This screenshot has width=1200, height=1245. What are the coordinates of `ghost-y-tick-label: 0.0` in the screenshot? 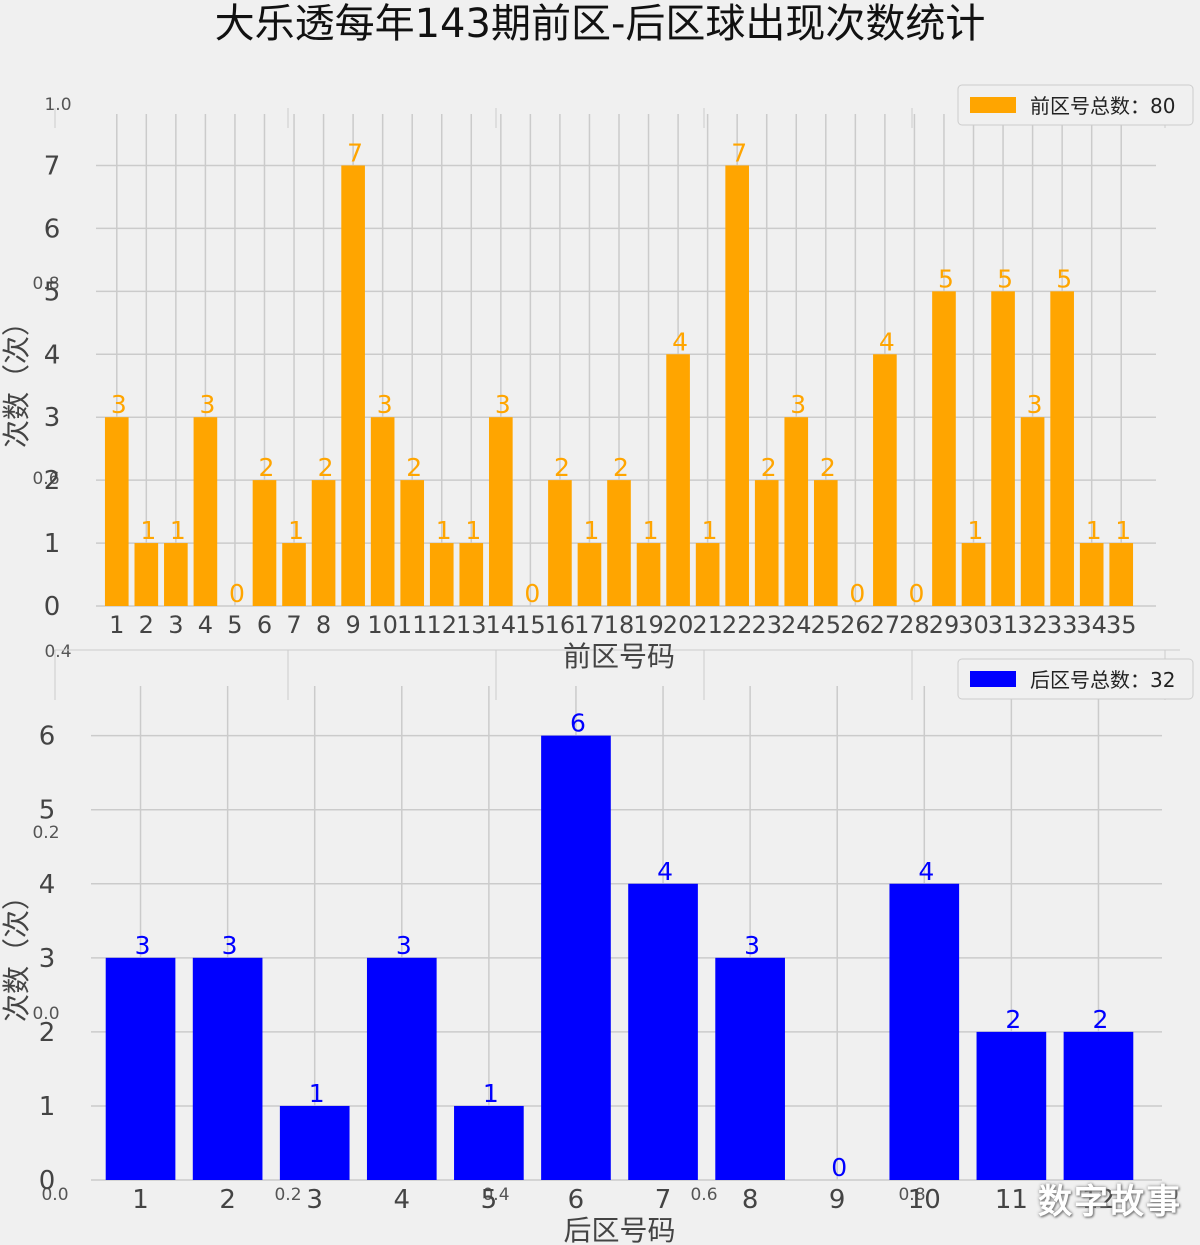 It's located at (45, 1014).